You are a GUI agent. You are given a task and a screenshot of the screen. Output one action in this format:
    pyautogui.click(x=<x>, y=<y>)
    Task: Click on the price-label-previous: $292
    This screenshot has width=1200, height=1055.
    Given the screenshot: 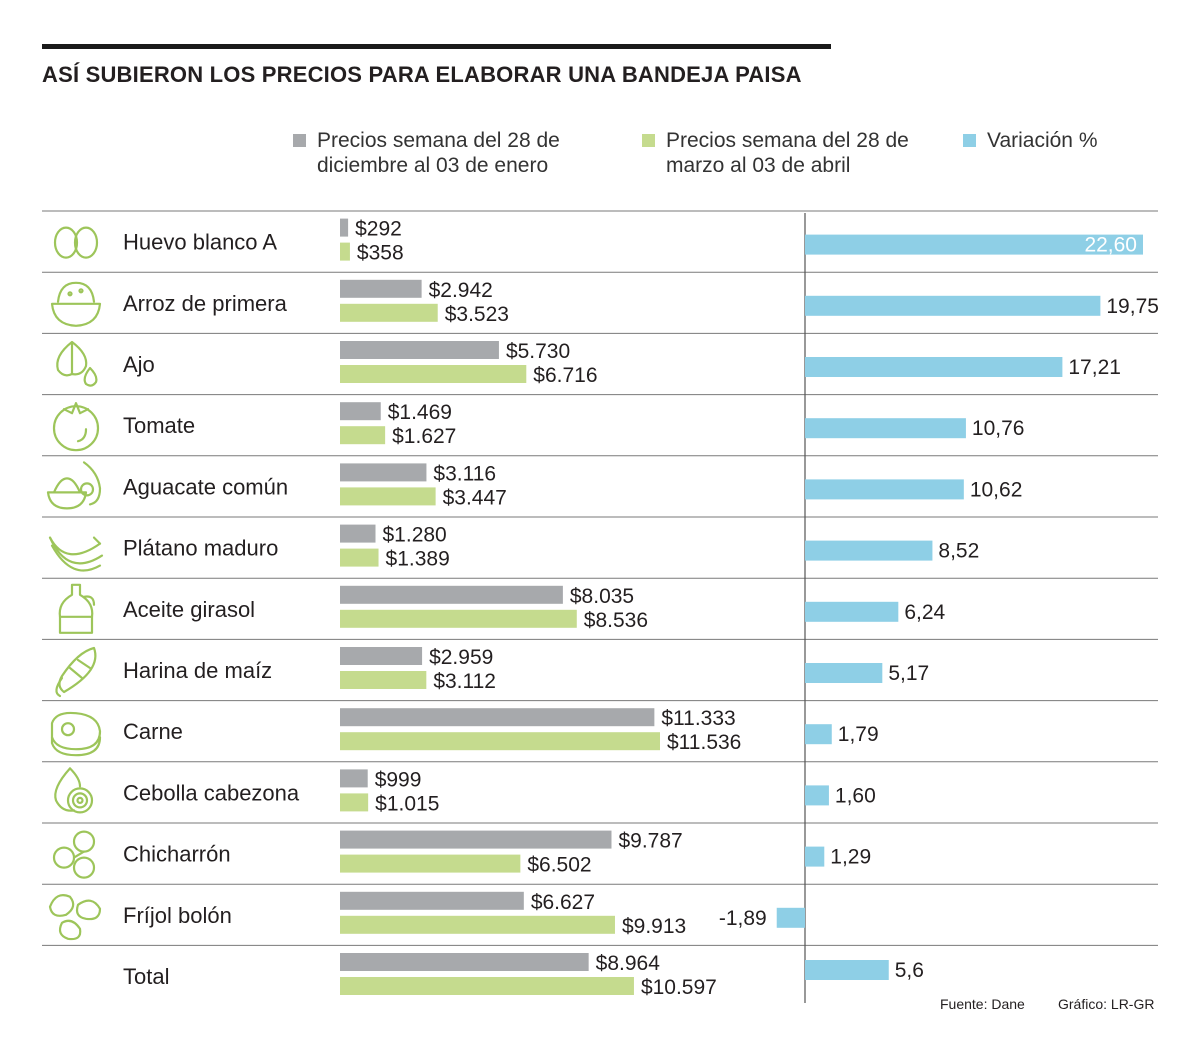 What is the action you would take?
    pyautogui.click(x=378, y=229)
    